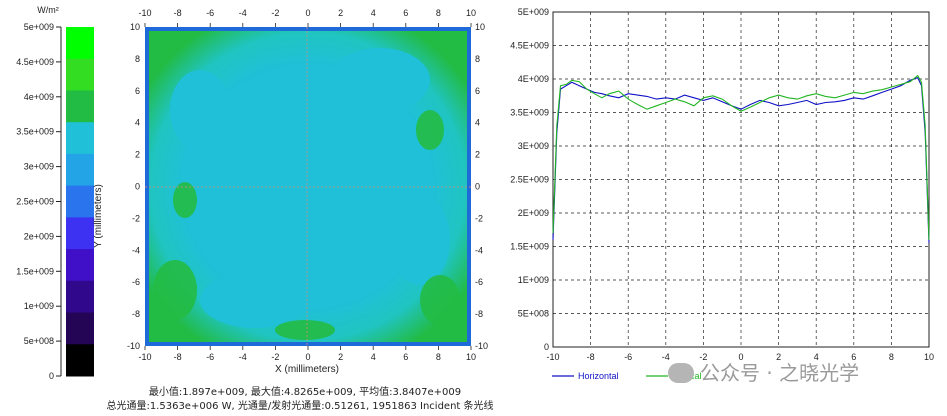 The image size is (947, 416). I want to click on legend-tick-label: 1.5e+009, so click(35, 271).